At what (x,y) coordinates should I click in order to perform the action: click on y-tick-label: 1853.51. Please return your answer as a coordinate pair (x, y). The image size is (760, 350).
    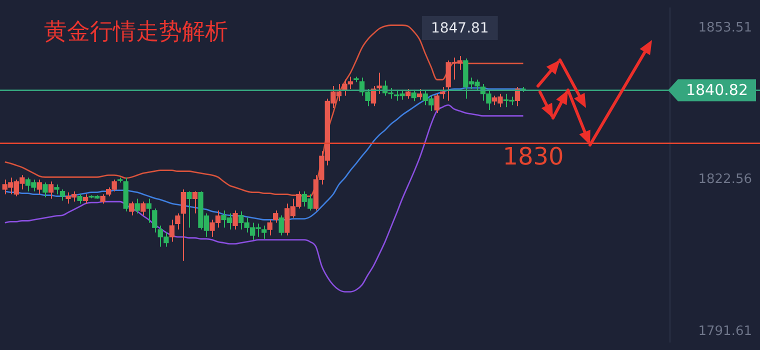
    Looking at the image, I should click on (725, 28).